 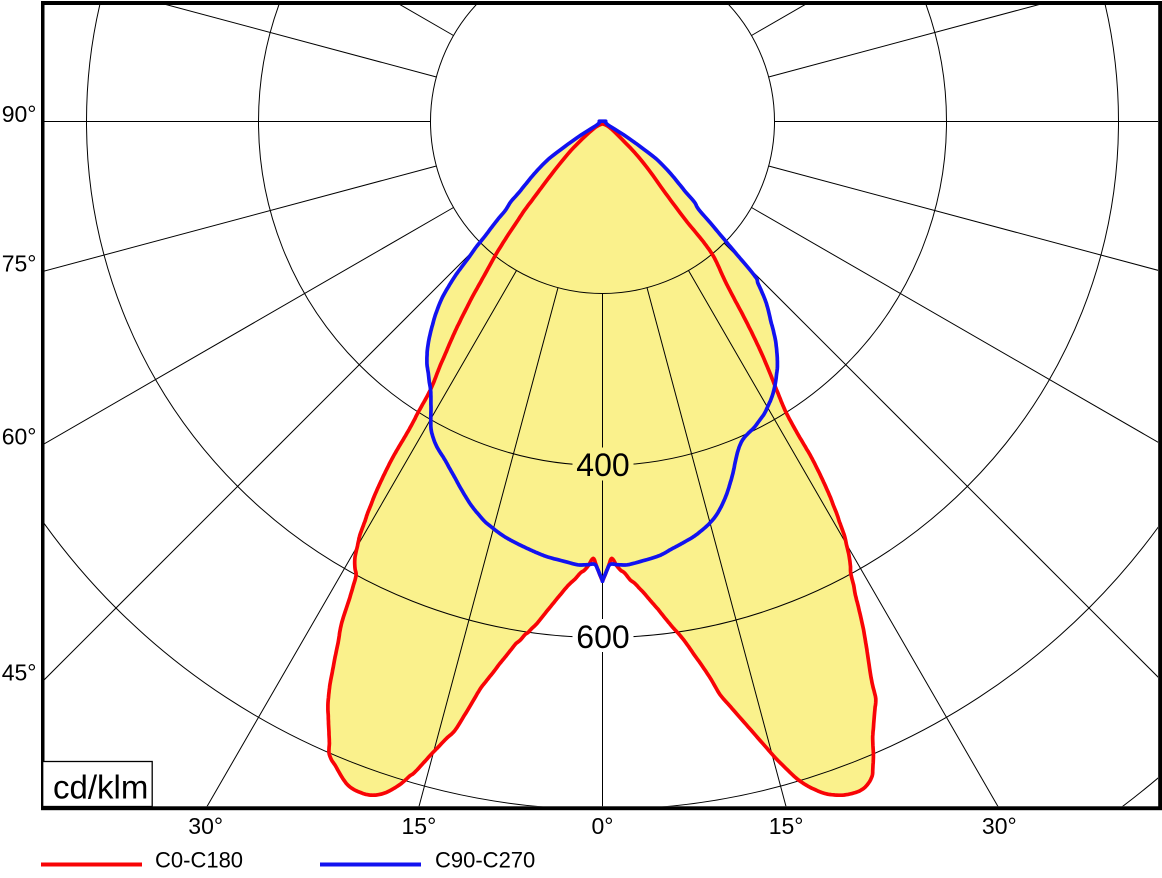 What do you see at coordinates (19, 264) in the screenshot?
I see `svg-text: 75°` at bounding box center [19, 264].